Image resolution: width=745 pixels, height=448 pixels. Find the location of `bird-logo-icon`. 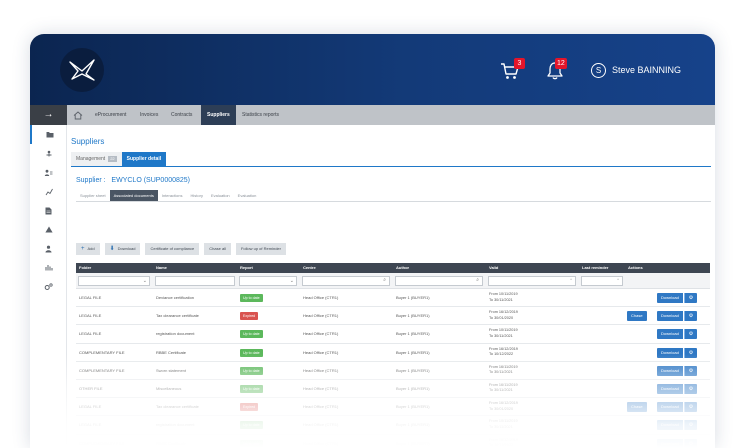

bird-logo-icon is located at coordinates (82, 70).